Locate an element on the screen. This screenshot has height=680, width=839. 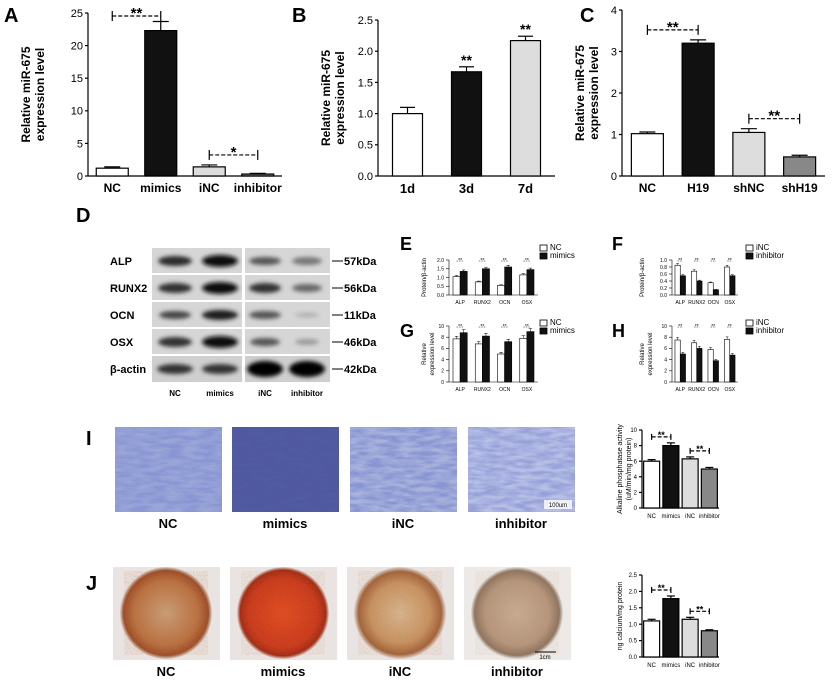
caption-j-mimics: mimics is located at coordinates (283, 671).